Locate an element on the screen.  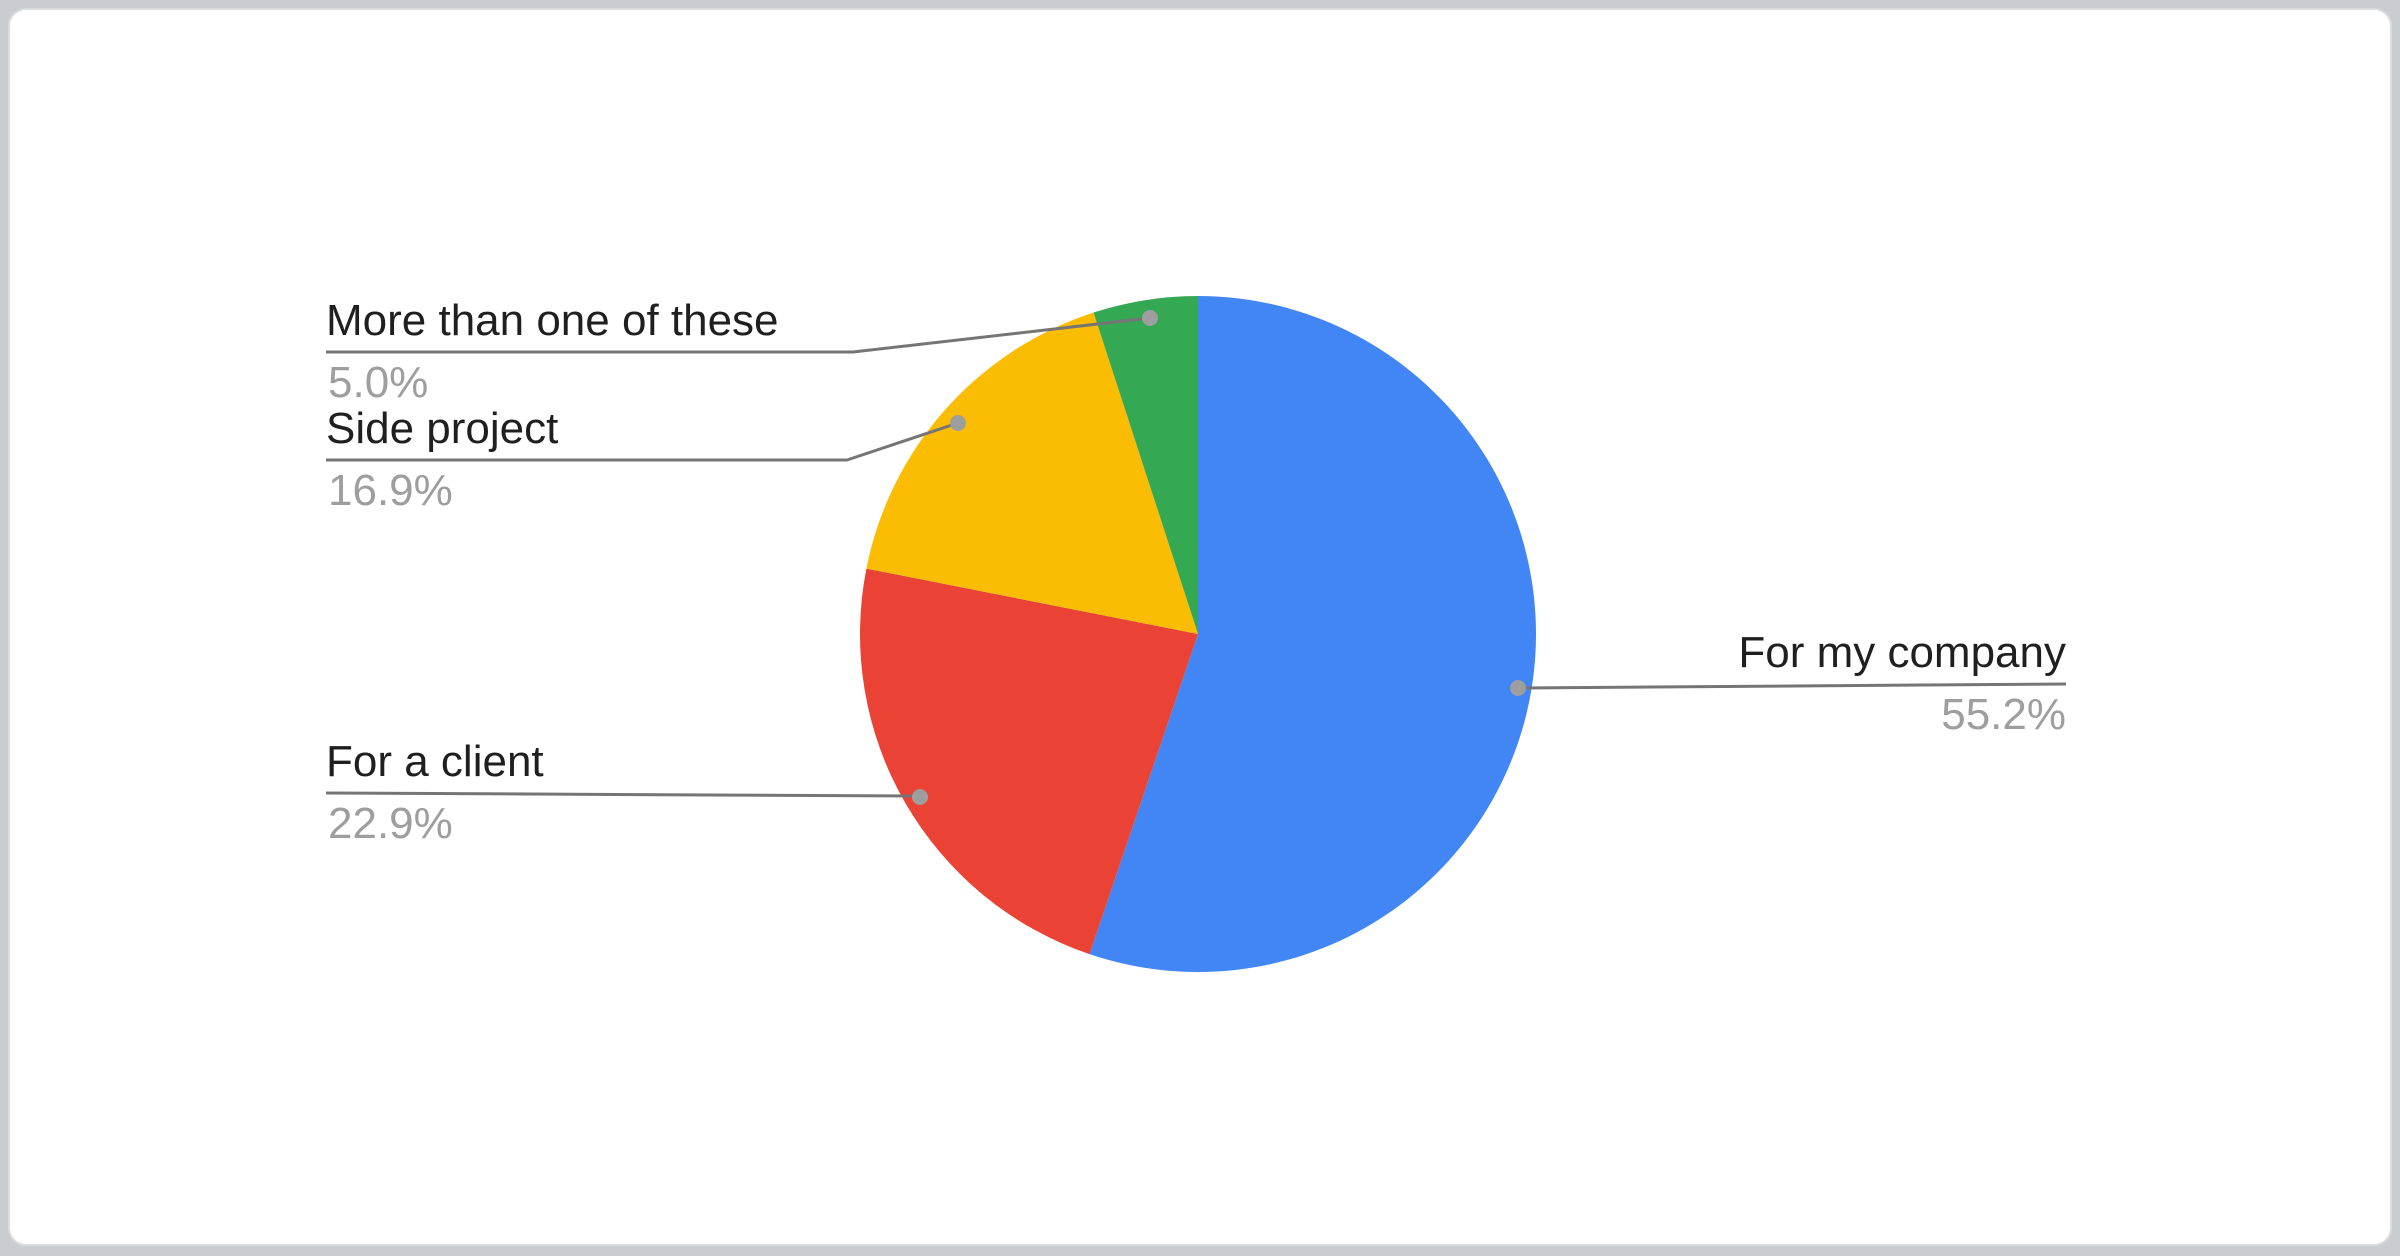
leader-line-side-project is located at coordinates (642, 441).